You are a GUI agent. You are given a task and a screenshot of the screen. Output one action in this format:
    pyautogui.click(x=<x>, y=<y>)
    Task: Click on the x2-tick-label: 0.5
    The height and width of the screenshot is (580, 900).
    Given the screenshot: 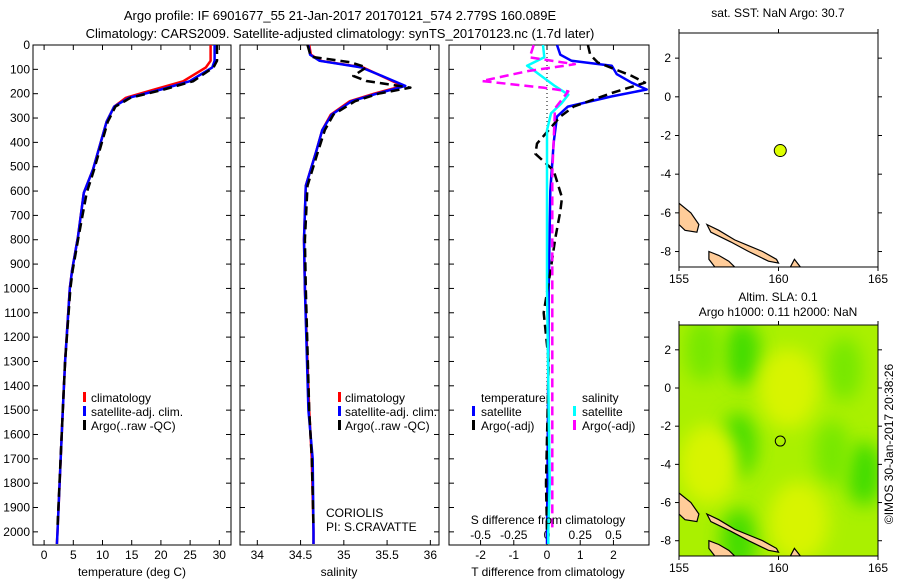 What is the action you would take?
    pyautogui.click(x=613, y=535)
    